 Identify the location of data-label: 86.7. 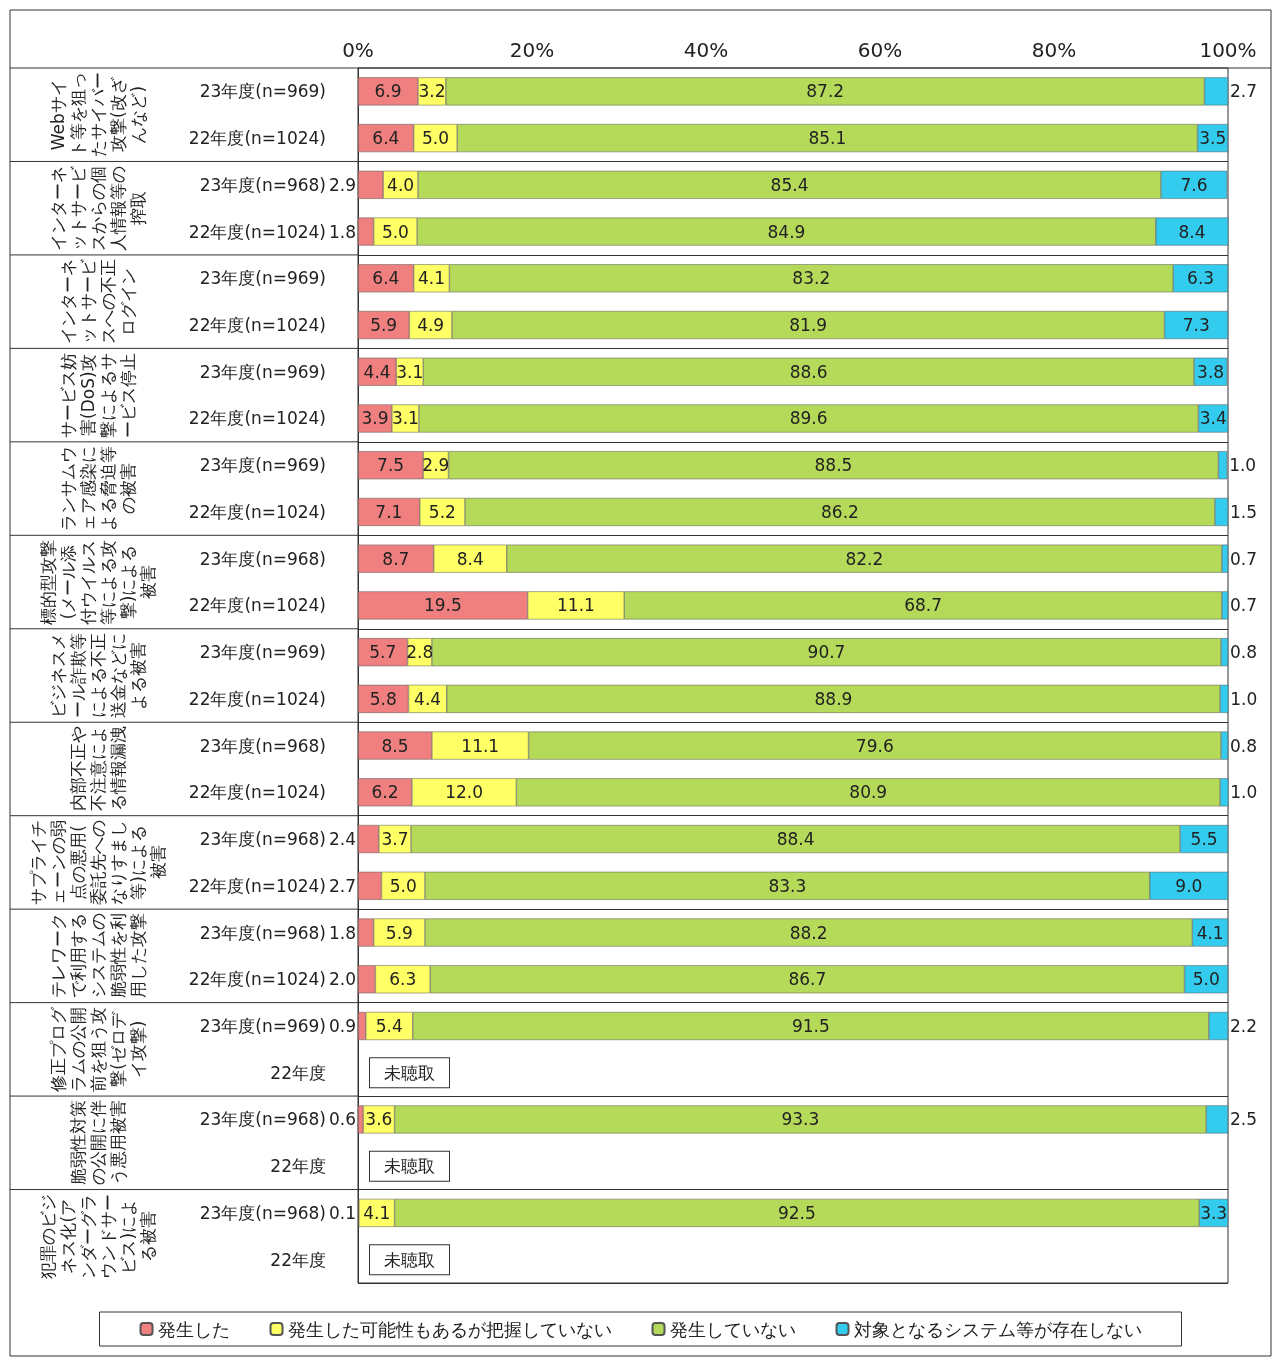
(807, 979).